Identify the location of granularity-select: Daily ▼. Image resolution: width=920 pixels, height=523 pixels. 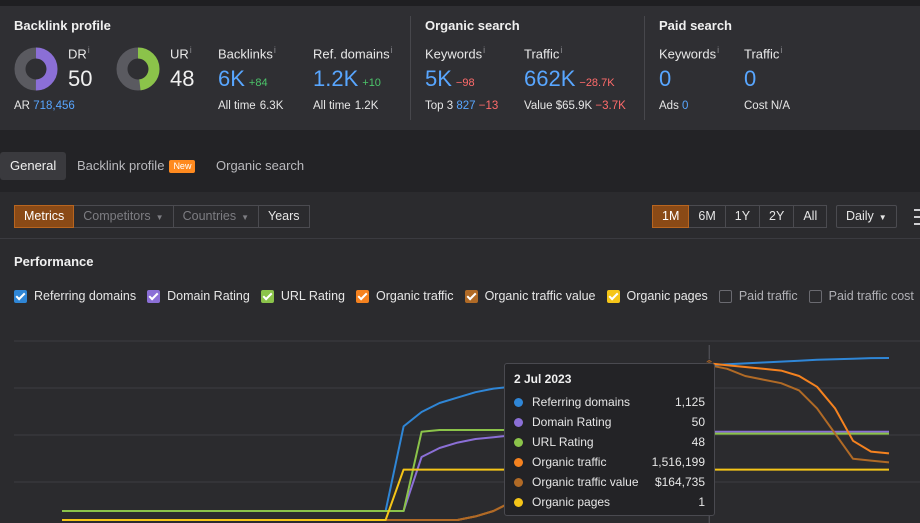
(866, 216).